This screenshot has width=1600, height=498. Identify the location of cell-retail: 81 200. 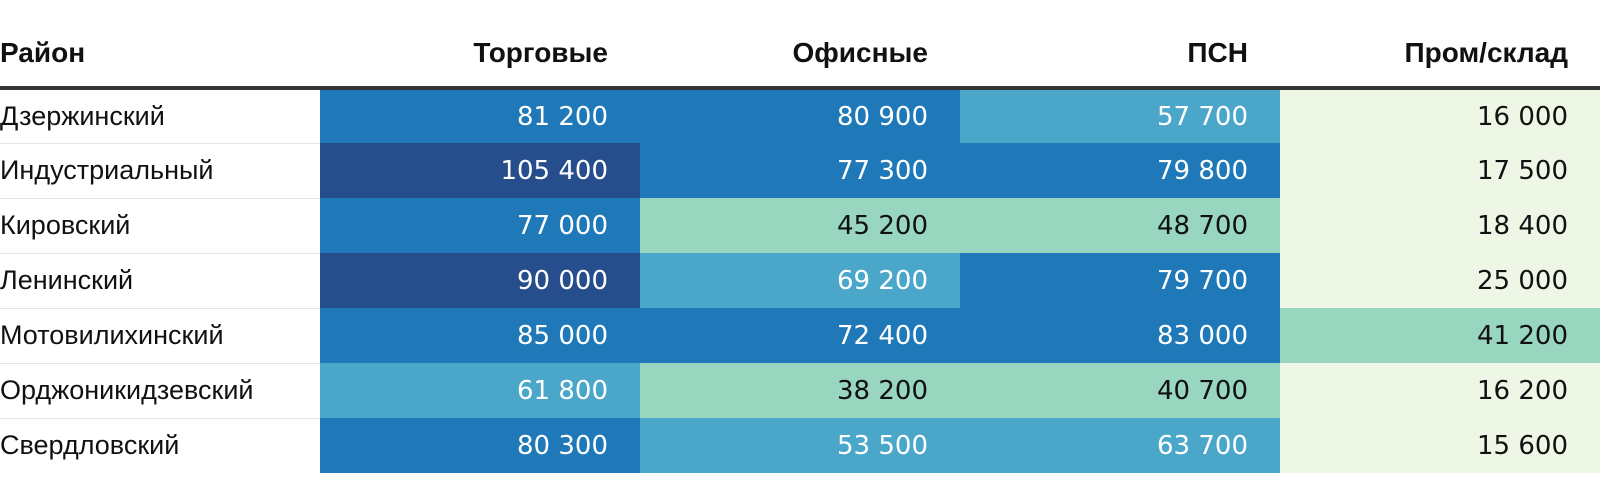
(480, 115).